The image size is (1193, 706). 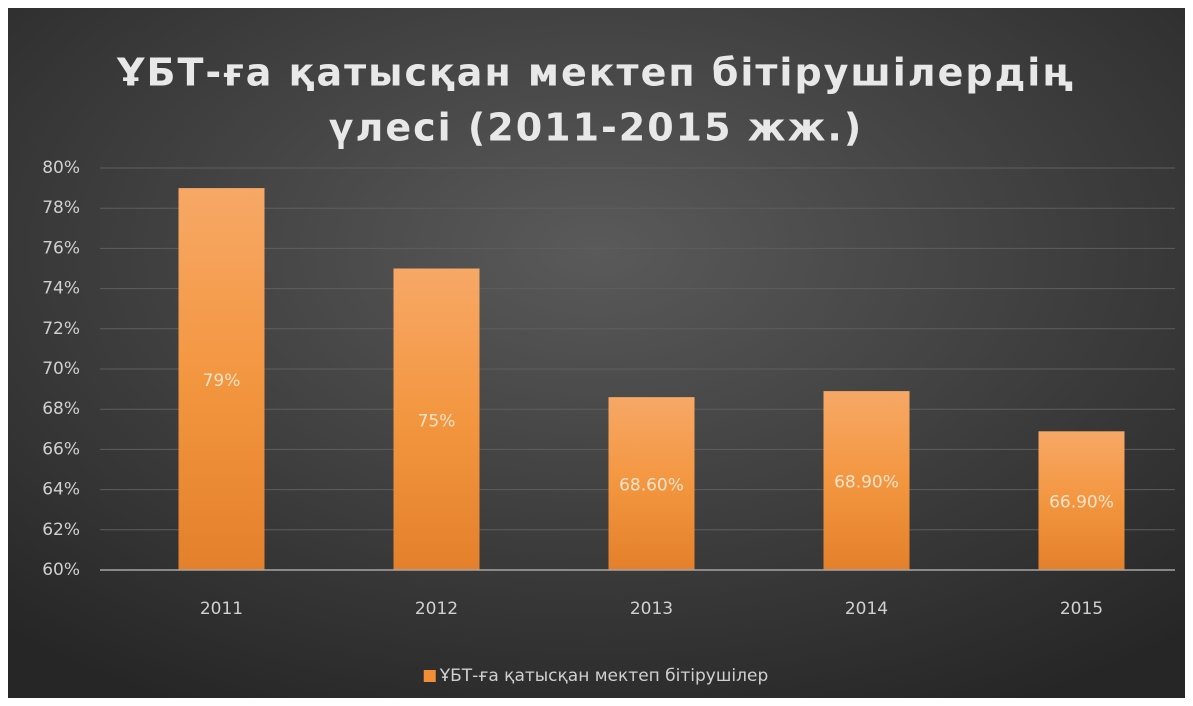 What do you see at coordinates (61, 490) in the screenshot?
I see `y-tick-label: 64%` at bounding box center [61, 490].